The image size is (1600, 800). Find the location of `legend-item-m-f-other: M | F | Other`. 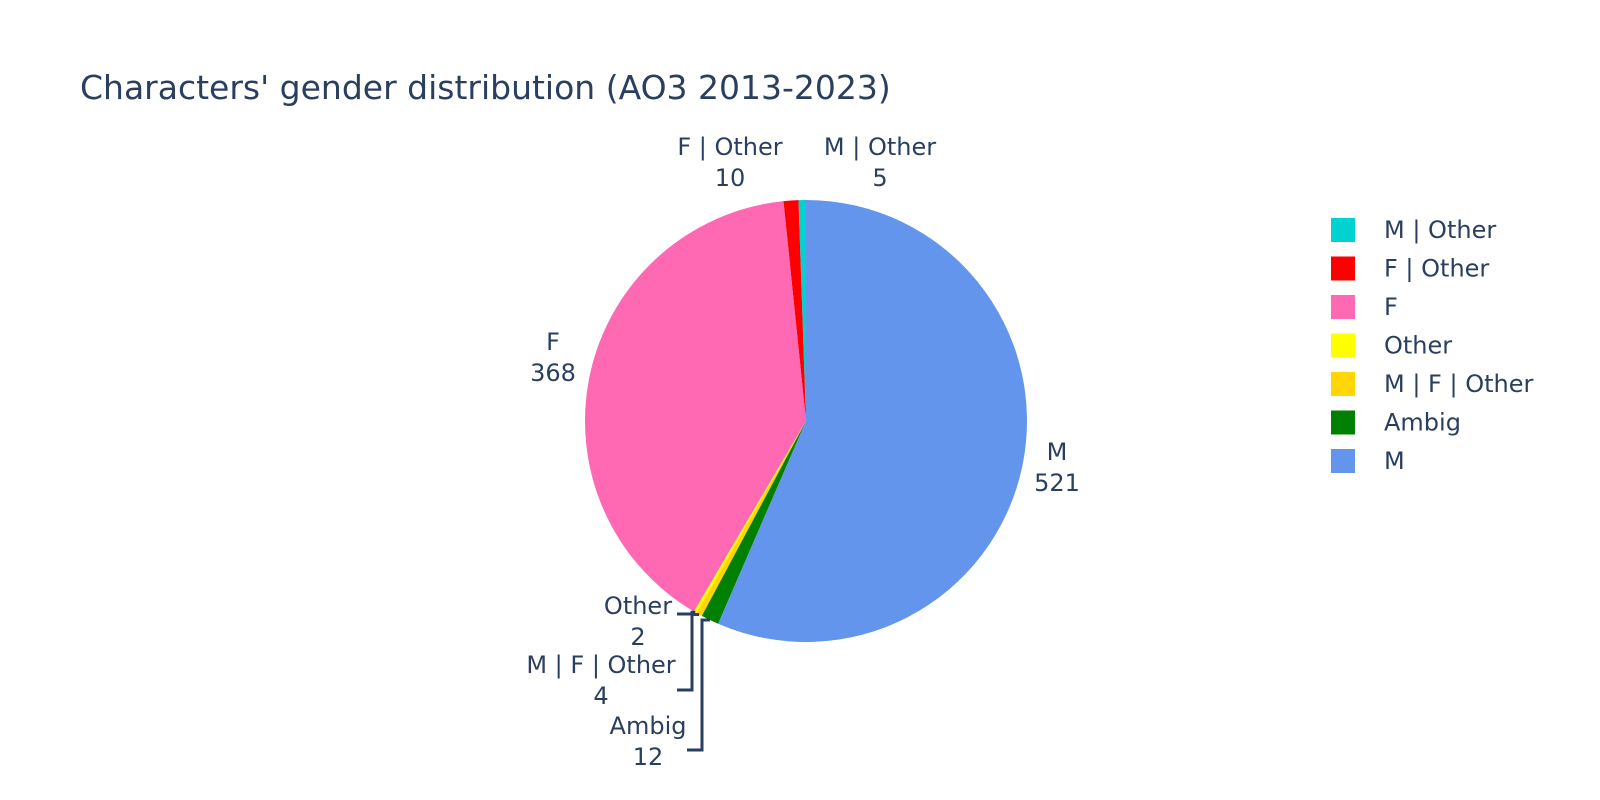

legend-item-m-f-other: M | F | Other is located at coordinates (1432, 384).